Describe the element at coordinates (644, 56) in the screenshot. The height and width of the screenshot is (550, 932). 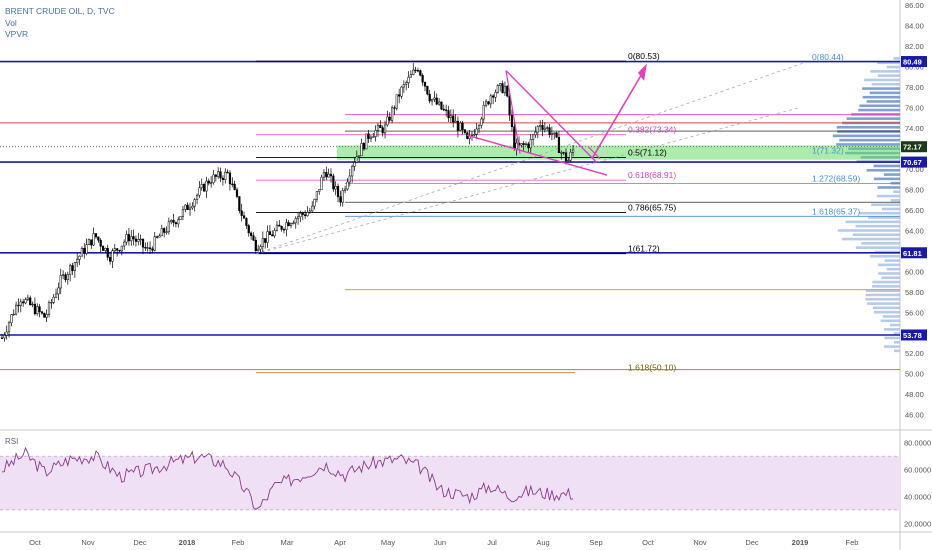
I see `fib-label: 0(80.53)` at that location.